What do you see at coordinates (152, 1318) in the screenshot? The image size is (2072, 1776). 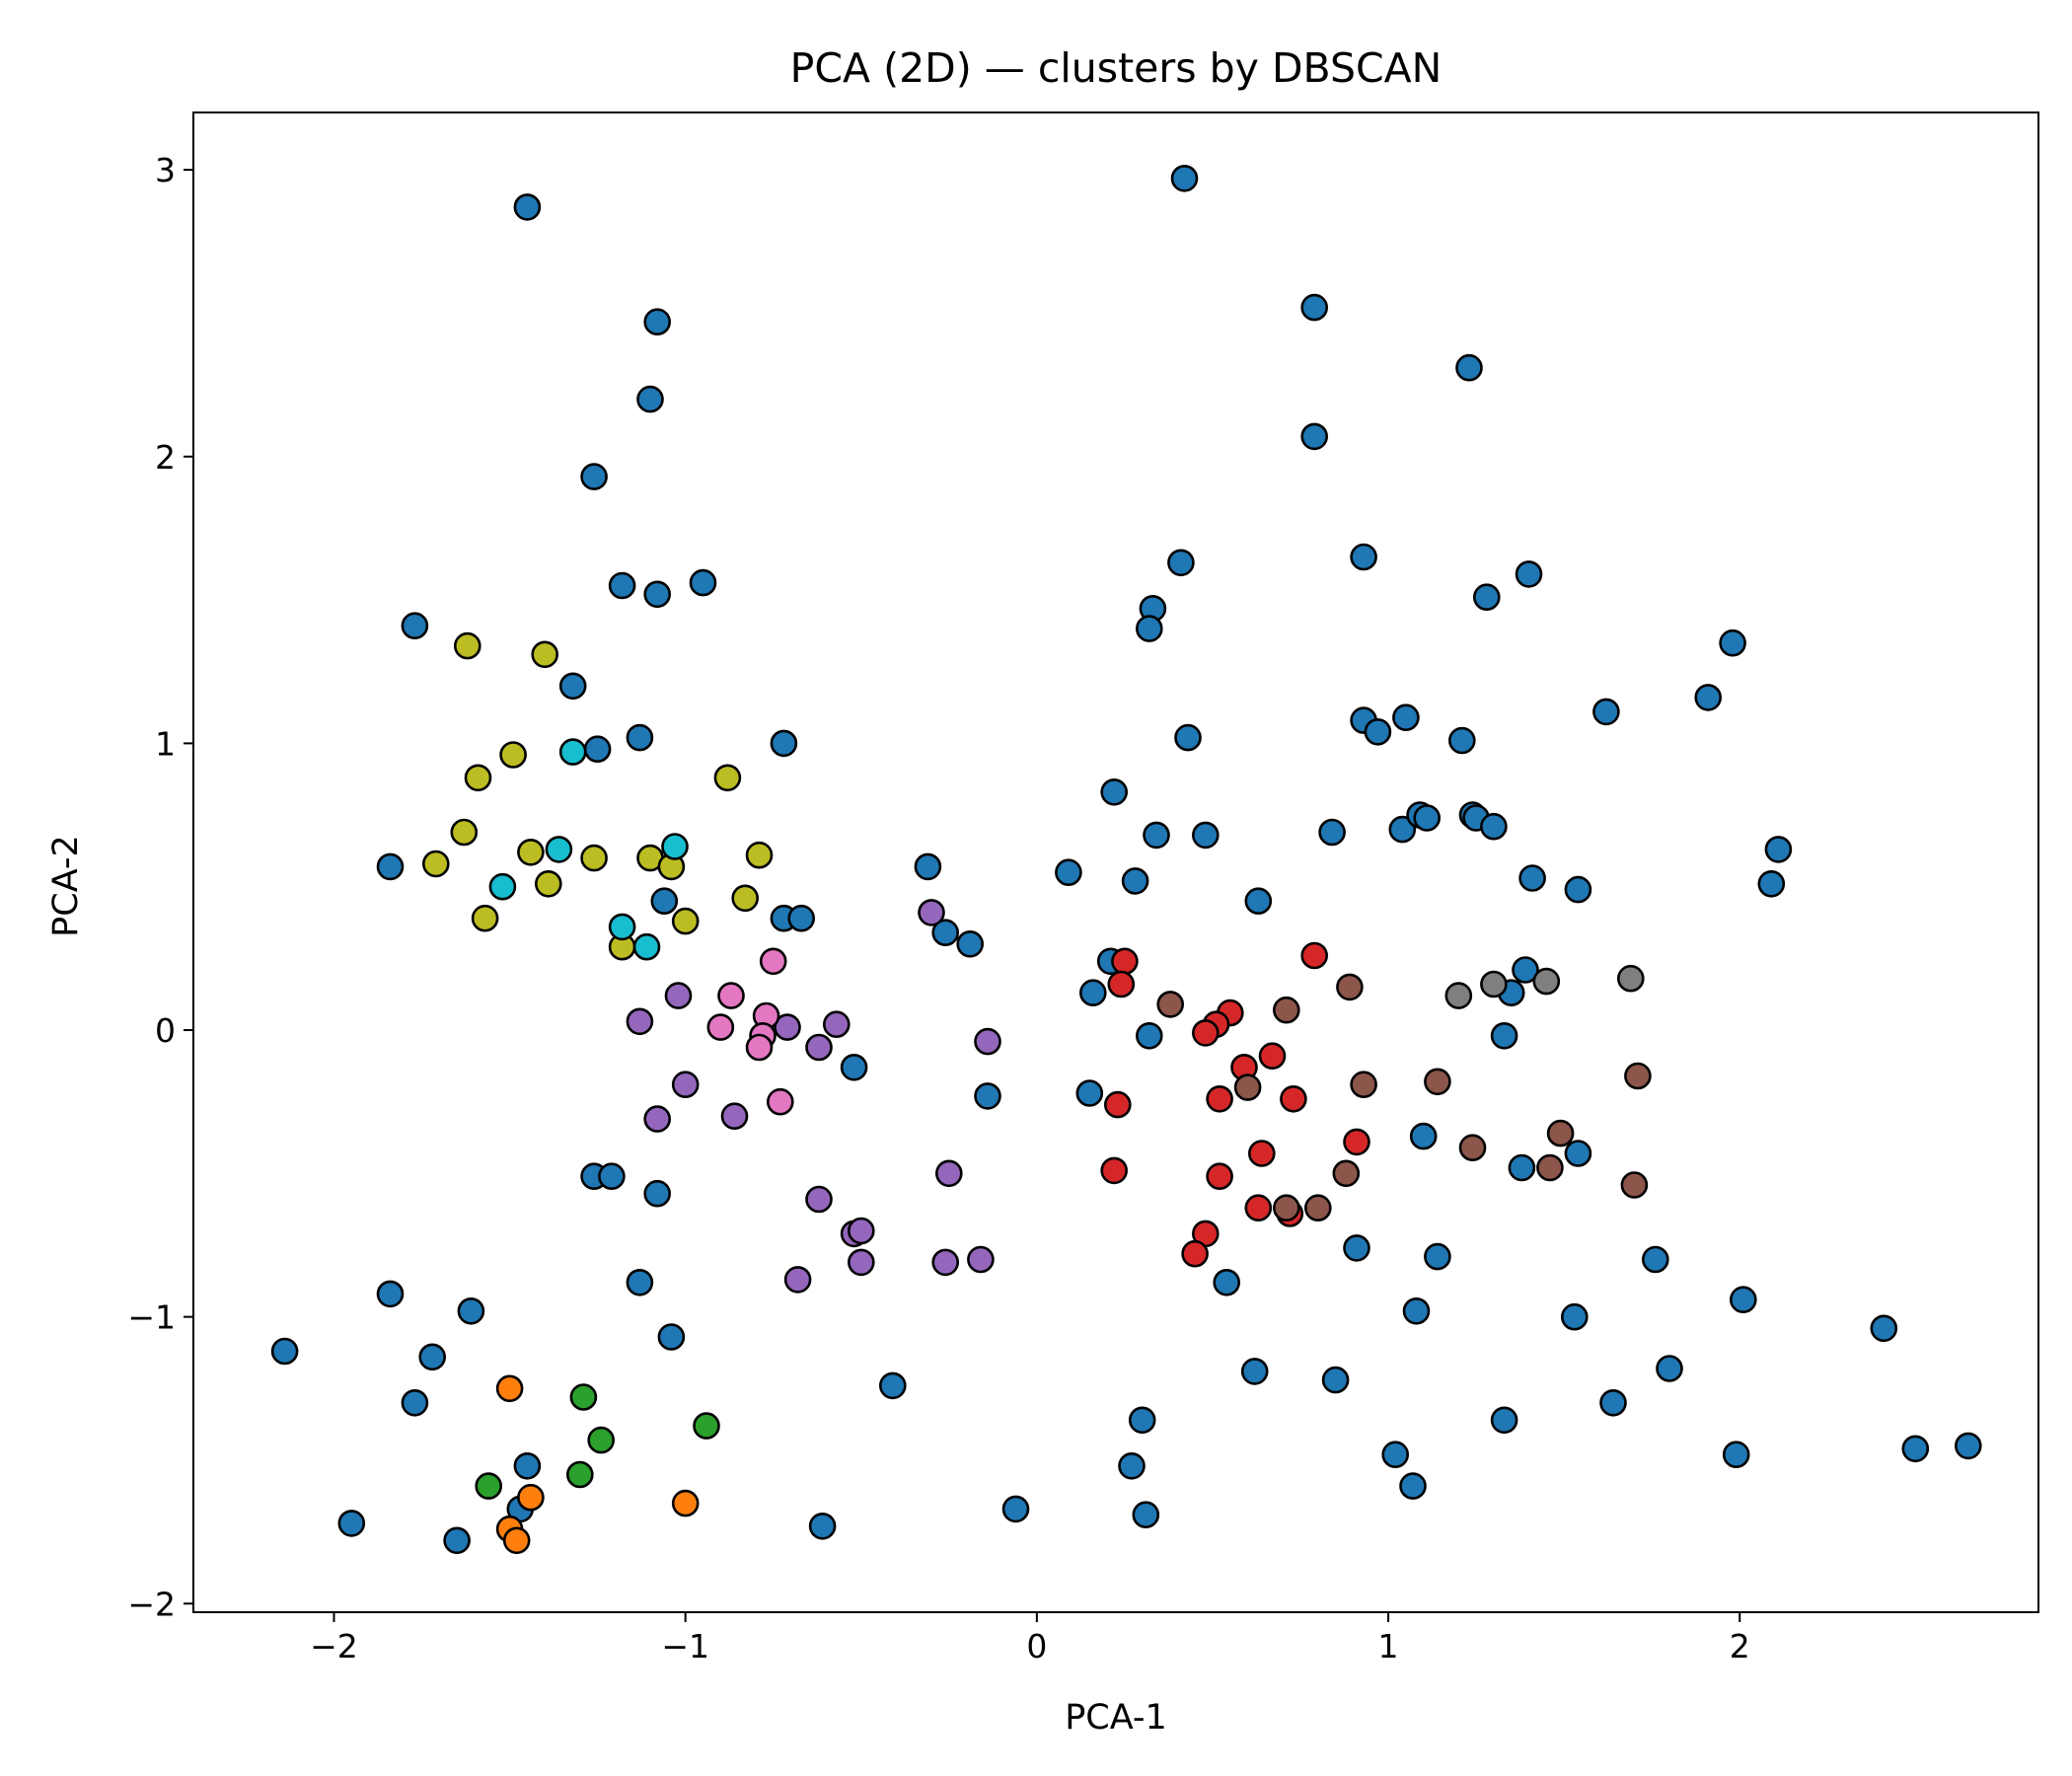 I see `y-tick-label: −1` at bounding box center [152, 1318].